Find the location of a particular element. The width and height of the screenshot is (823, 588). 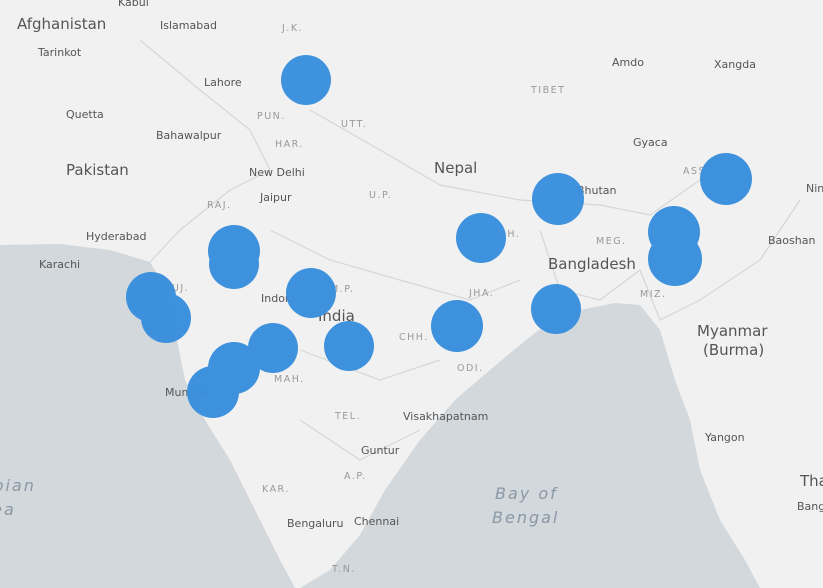

label: Tha is located at coordinates (811, 481).